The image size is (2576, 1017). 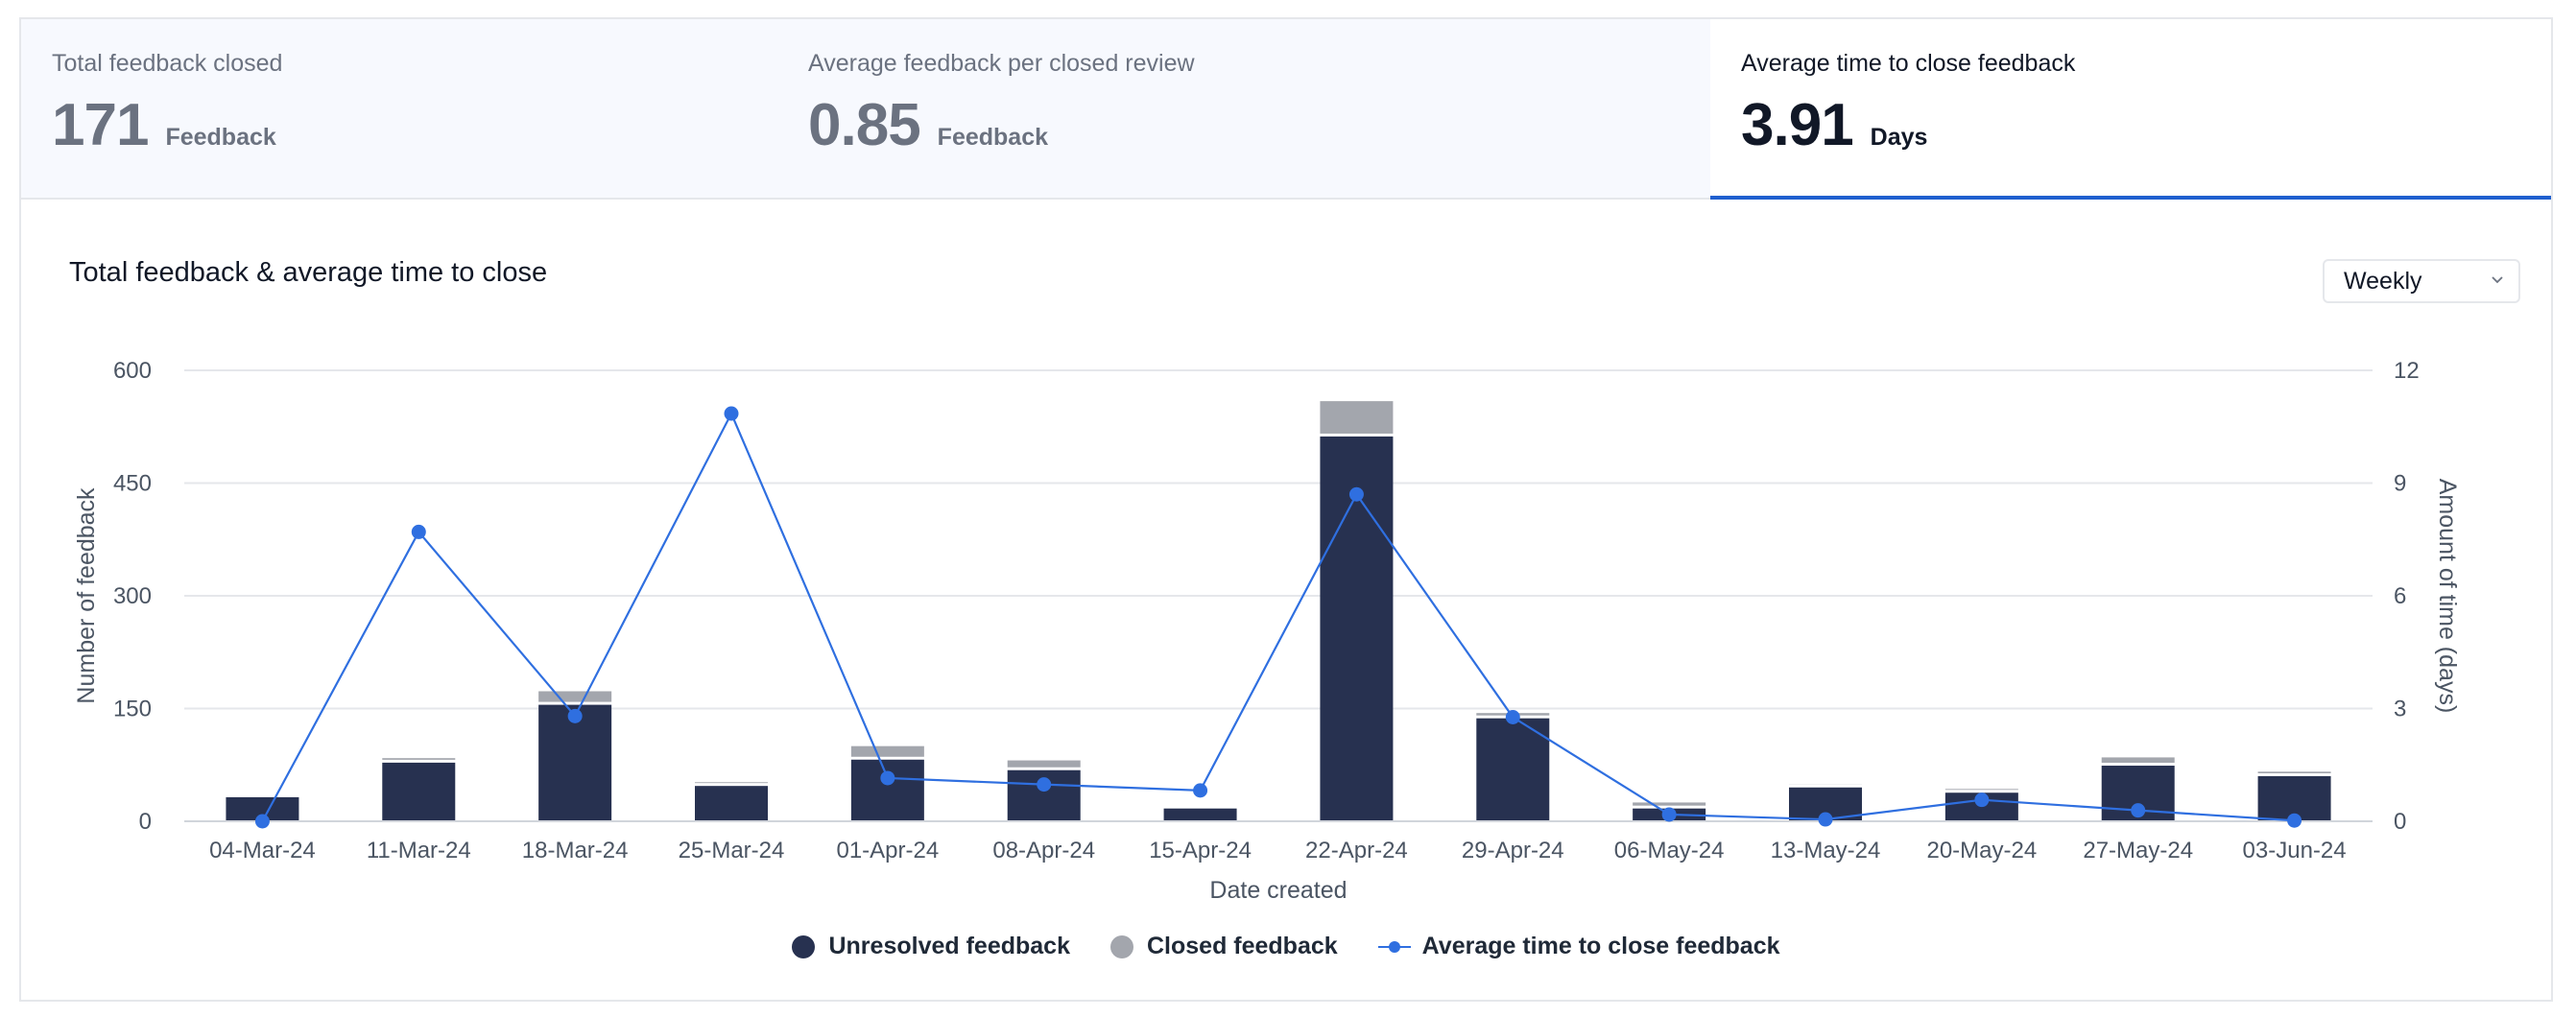 I want to click on x-tick-label: 13-May-24, so click(x=1826, y=850).